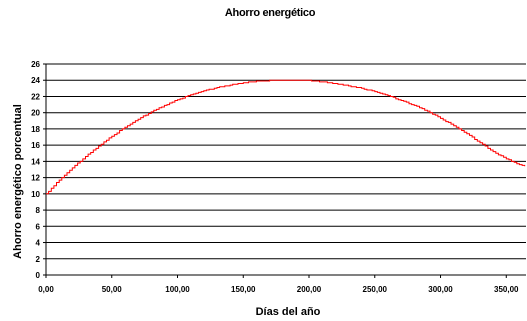 This screenshot has height=321, width=527. What do you see at coordinates (35, 194) in the screenshot?
I see `y-tick-label-5: 10` at bounding box center [35, 194].